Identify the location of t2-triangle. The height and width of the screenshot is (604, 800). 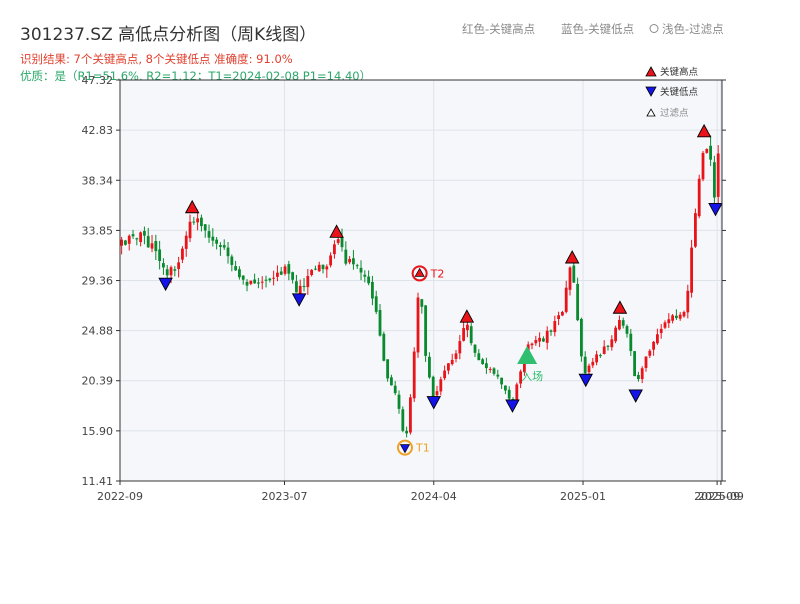
(419, 272).